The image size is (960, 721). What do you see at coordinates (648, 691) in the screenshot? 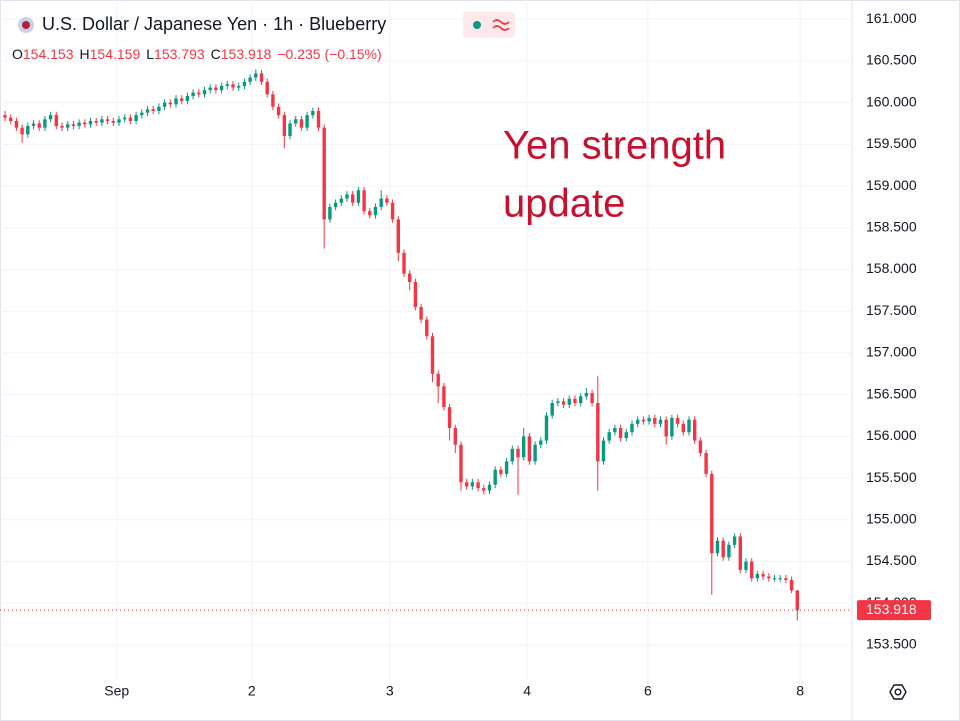
I see `x-tick-label: 6` at bounding box center [648, 691].